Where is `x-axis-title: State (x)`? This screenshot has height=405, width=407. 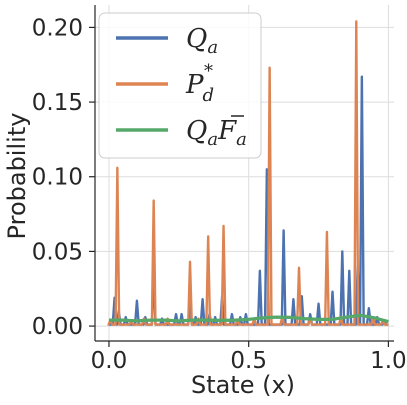
x-axis-title: State (x) is located at coordinates (243, 385).